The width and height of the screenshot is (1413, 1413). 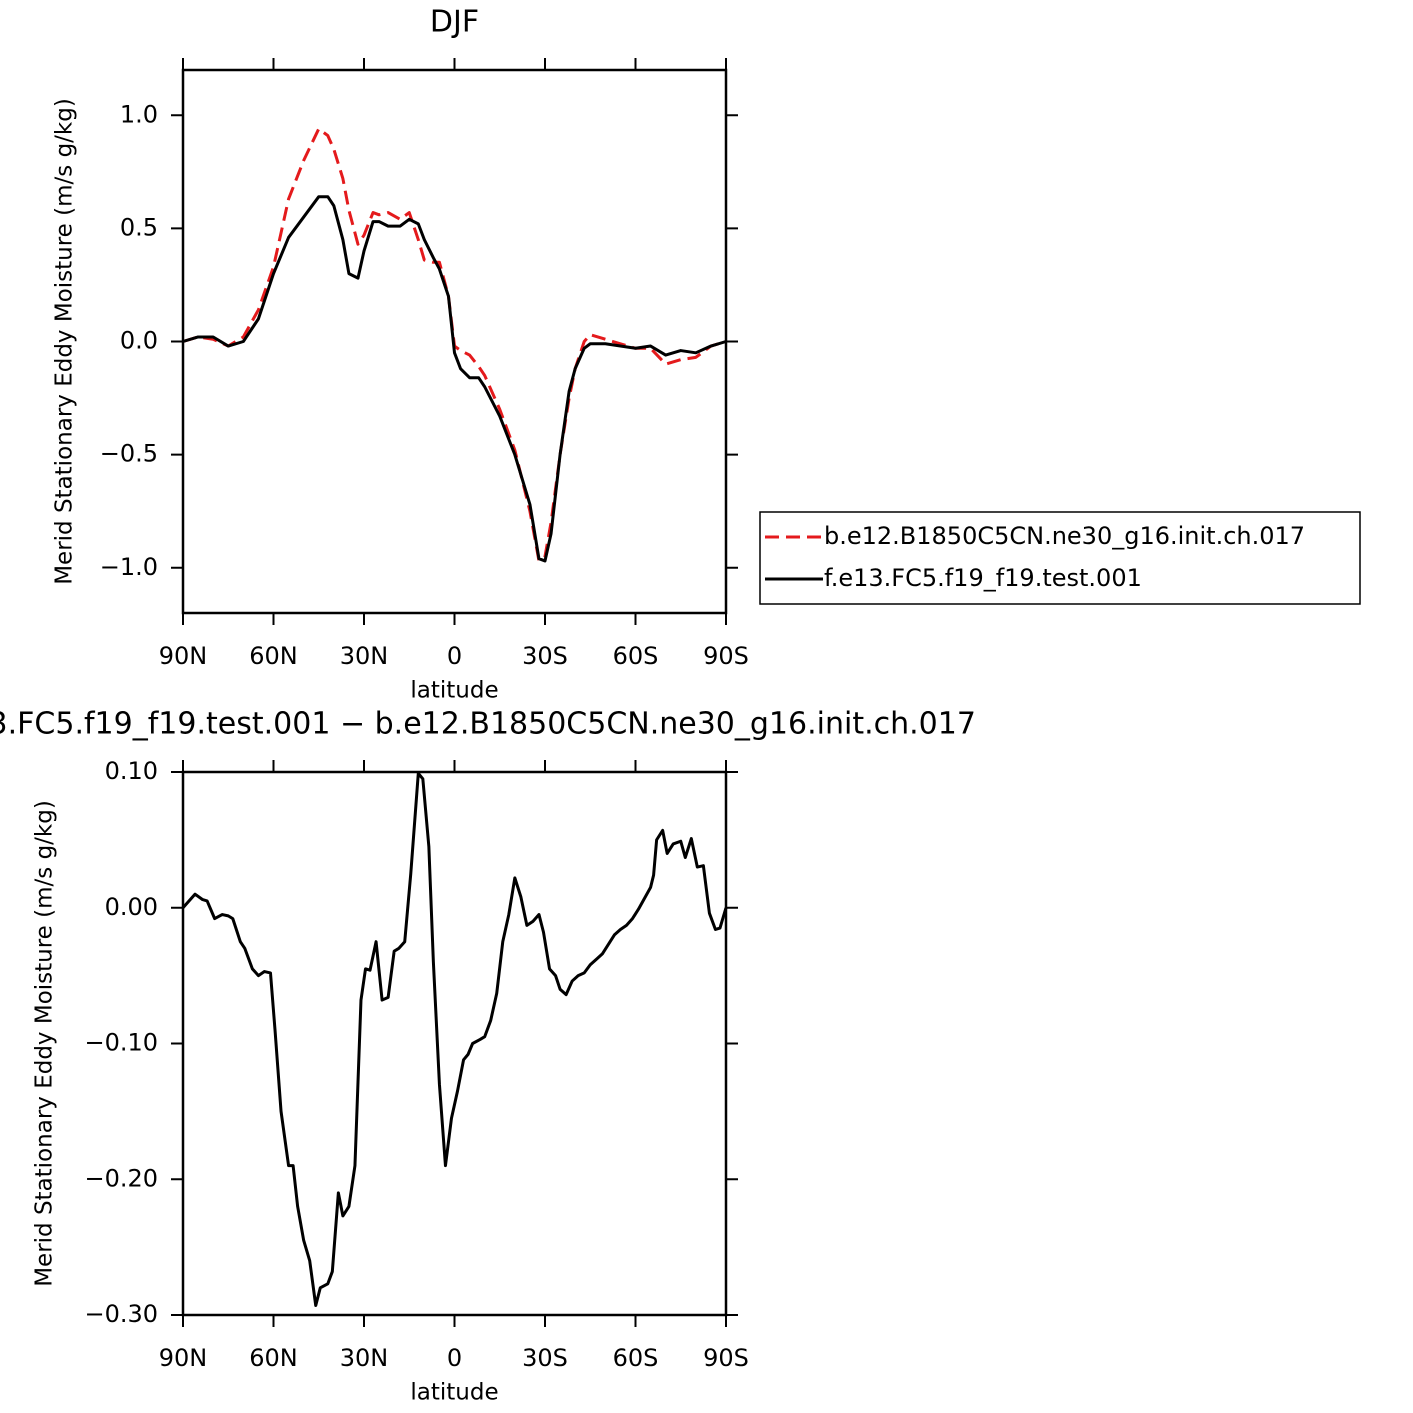 What do you see at coordinates (129, 567) in the screenshot?
I see `y-tick-label: −1.0` at bounding box center [129, 567].